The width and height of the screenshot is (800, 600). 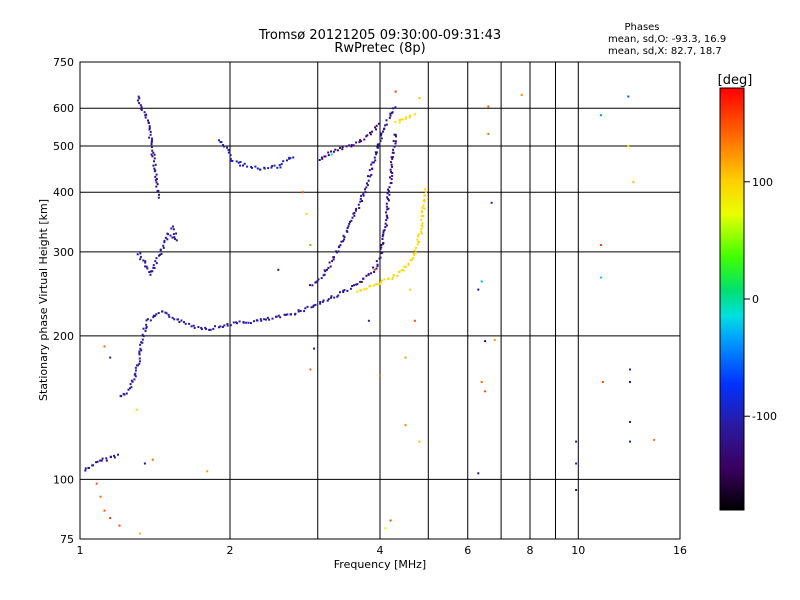 What do you see at coordinates (760, 299) in the screenshot?
I see `colorbar-ticks: 100 0 -100` at bounding box center [760, 299].